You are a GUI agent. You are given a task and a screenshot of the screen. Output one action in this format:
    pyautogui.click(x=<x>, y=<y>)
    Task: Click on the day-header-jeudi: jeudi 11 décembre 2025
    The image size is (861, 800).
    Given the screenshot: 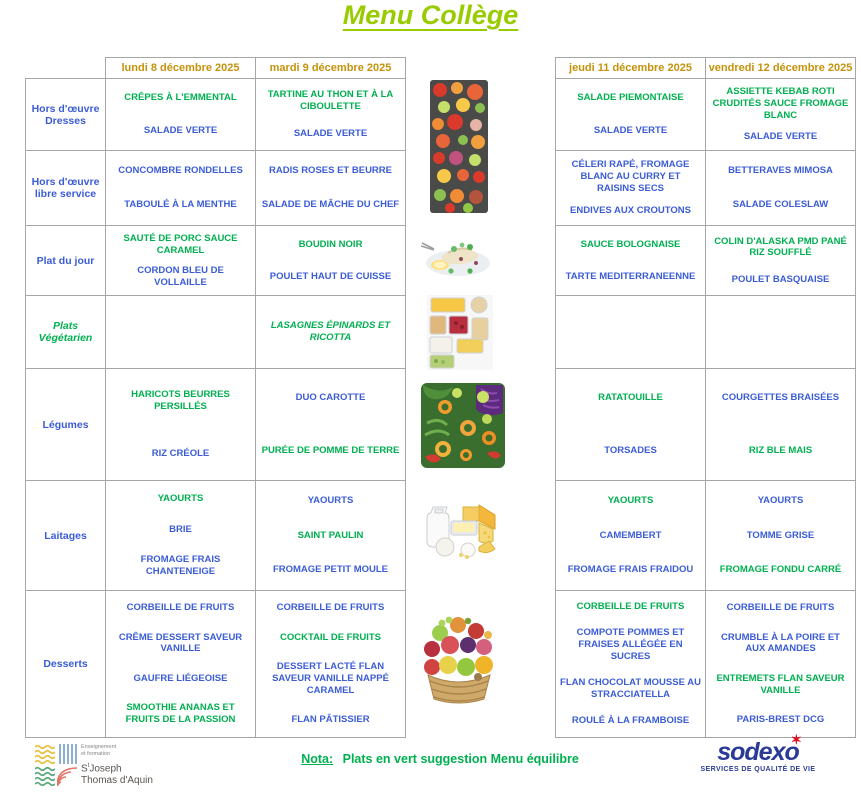 What is the action you would take?
    pyautogui.click(x=630, y=68)
    